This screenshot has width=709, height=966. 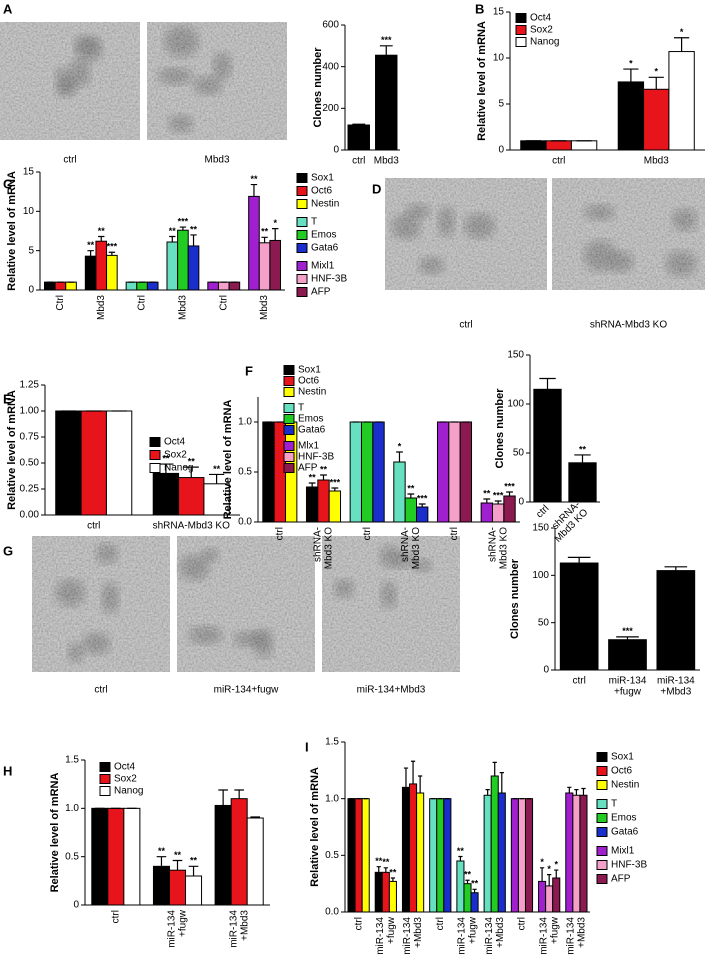 What do you see at coordinates (515, 404) in the screenshot?
I see `y-tick-label: 100` at bounding box center [515, 404].